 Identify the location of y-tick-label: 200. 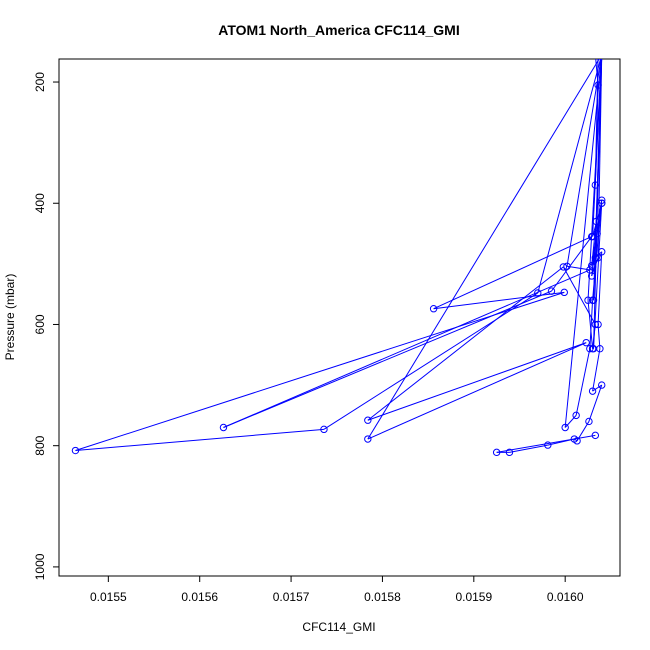
(40, 82).